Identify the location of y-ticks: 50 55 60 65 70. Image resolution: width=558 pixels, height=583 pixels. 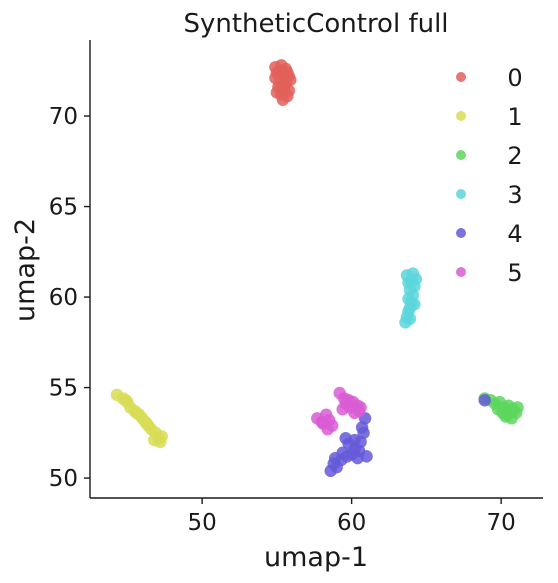
(69, 298).